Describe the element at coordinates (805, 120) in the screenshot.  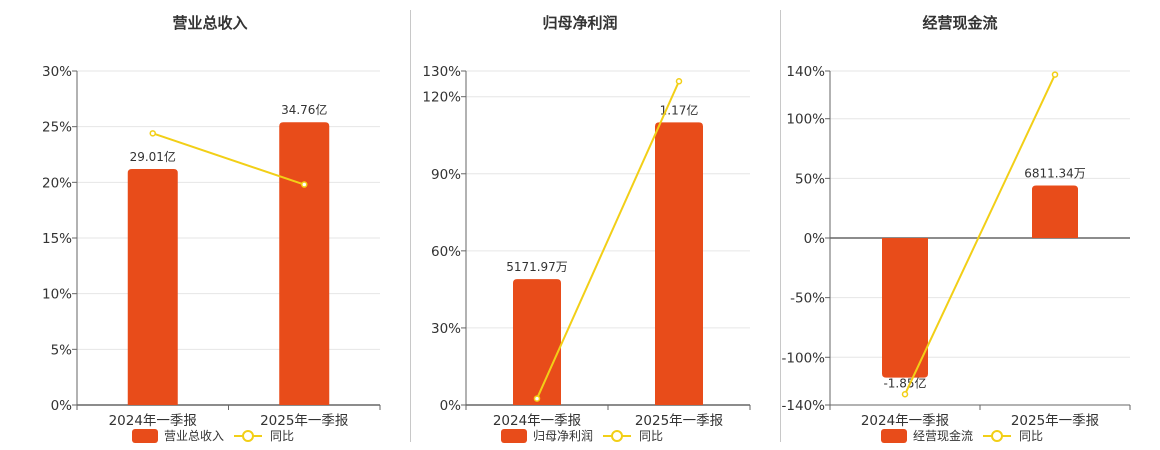
I see `y-tick-label: 100%` at that location.